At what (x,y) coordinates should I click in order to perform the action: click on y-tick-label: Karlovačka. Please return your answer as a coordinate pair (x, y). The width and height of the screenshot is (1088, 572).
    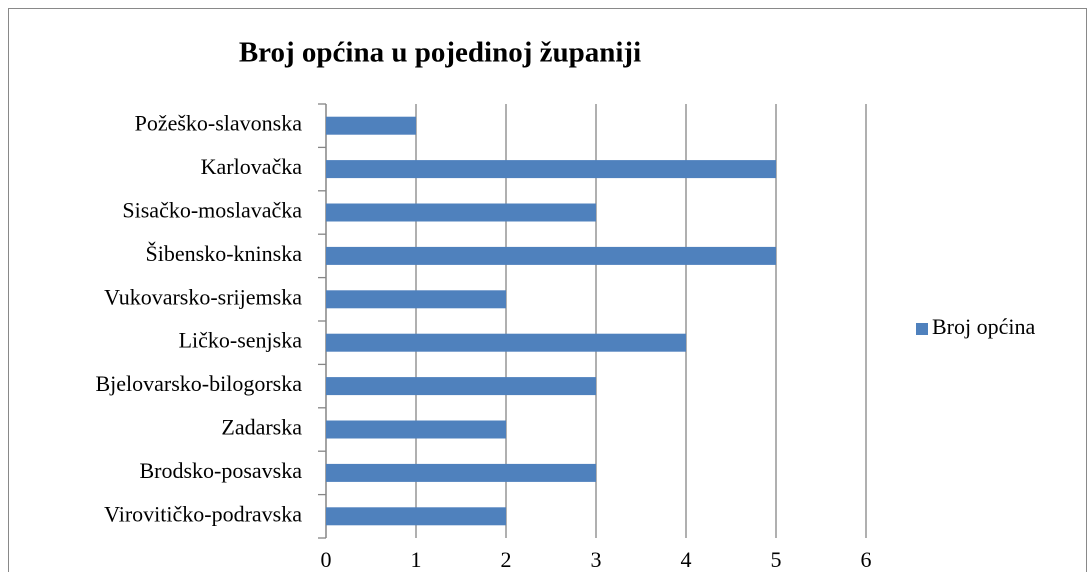
    Looking at the image, I should click on (252, 166).